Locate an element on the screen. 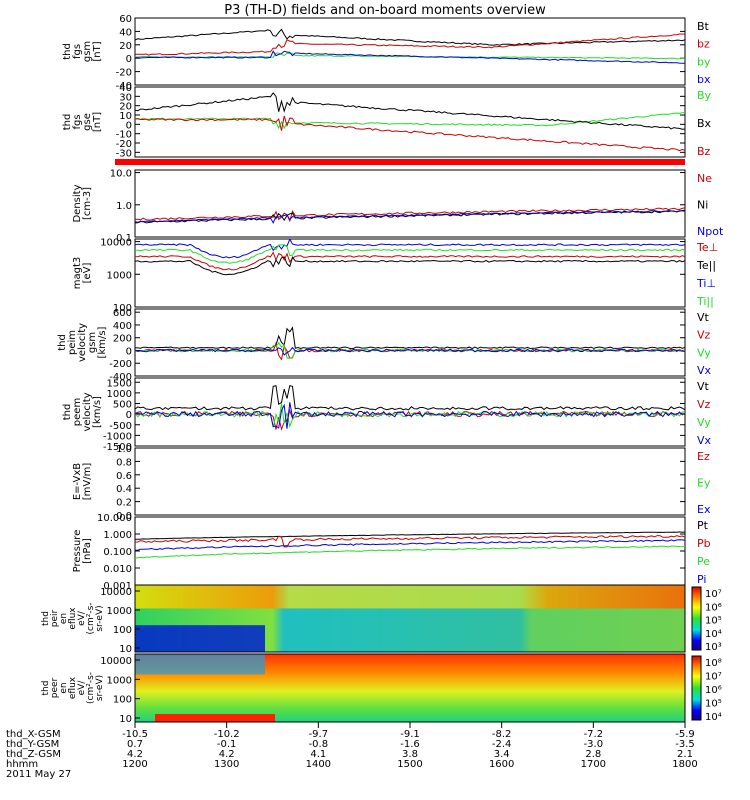 The width and height of the screenshot is (750, 800). x-row-value: 1200 is located at coordinates (134, 764).